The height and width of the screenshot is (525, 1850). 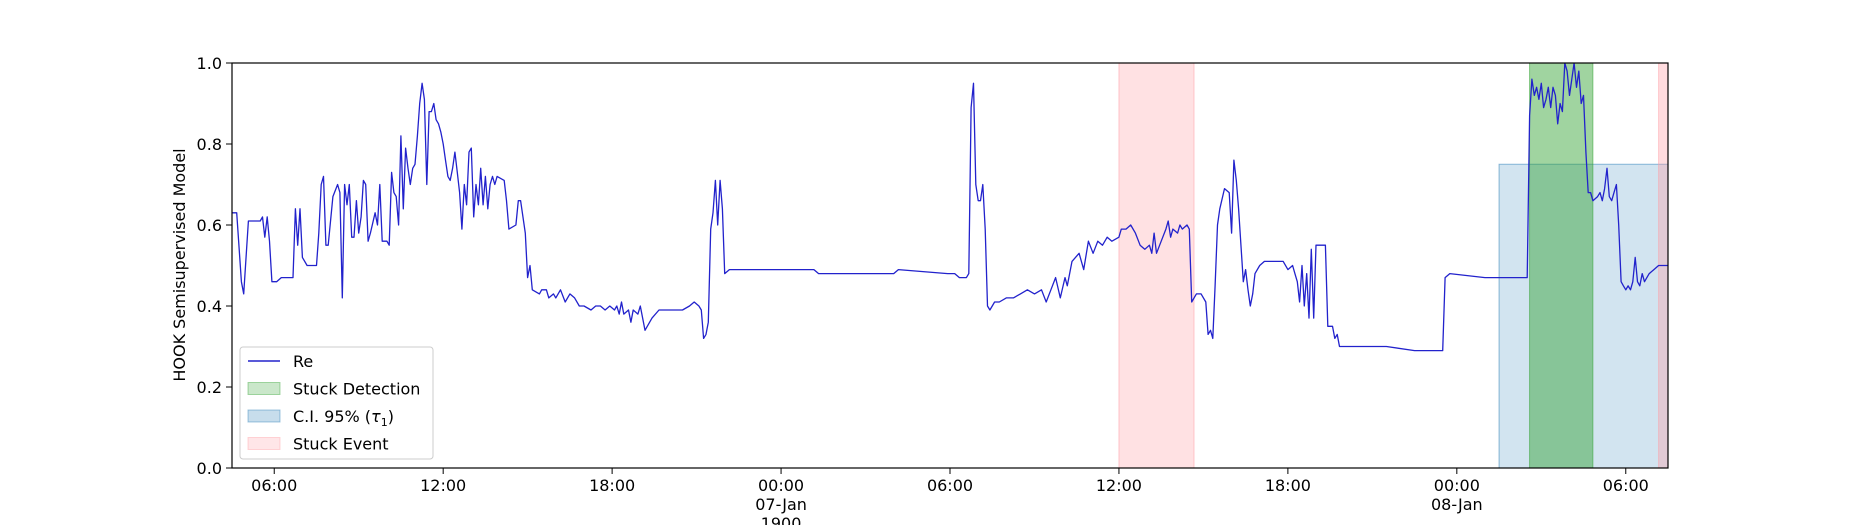 What do you see at coordinates (209, 387) in the screenshot?
I see `y-tick-label: 0.2` at bounding box center [209, 387].